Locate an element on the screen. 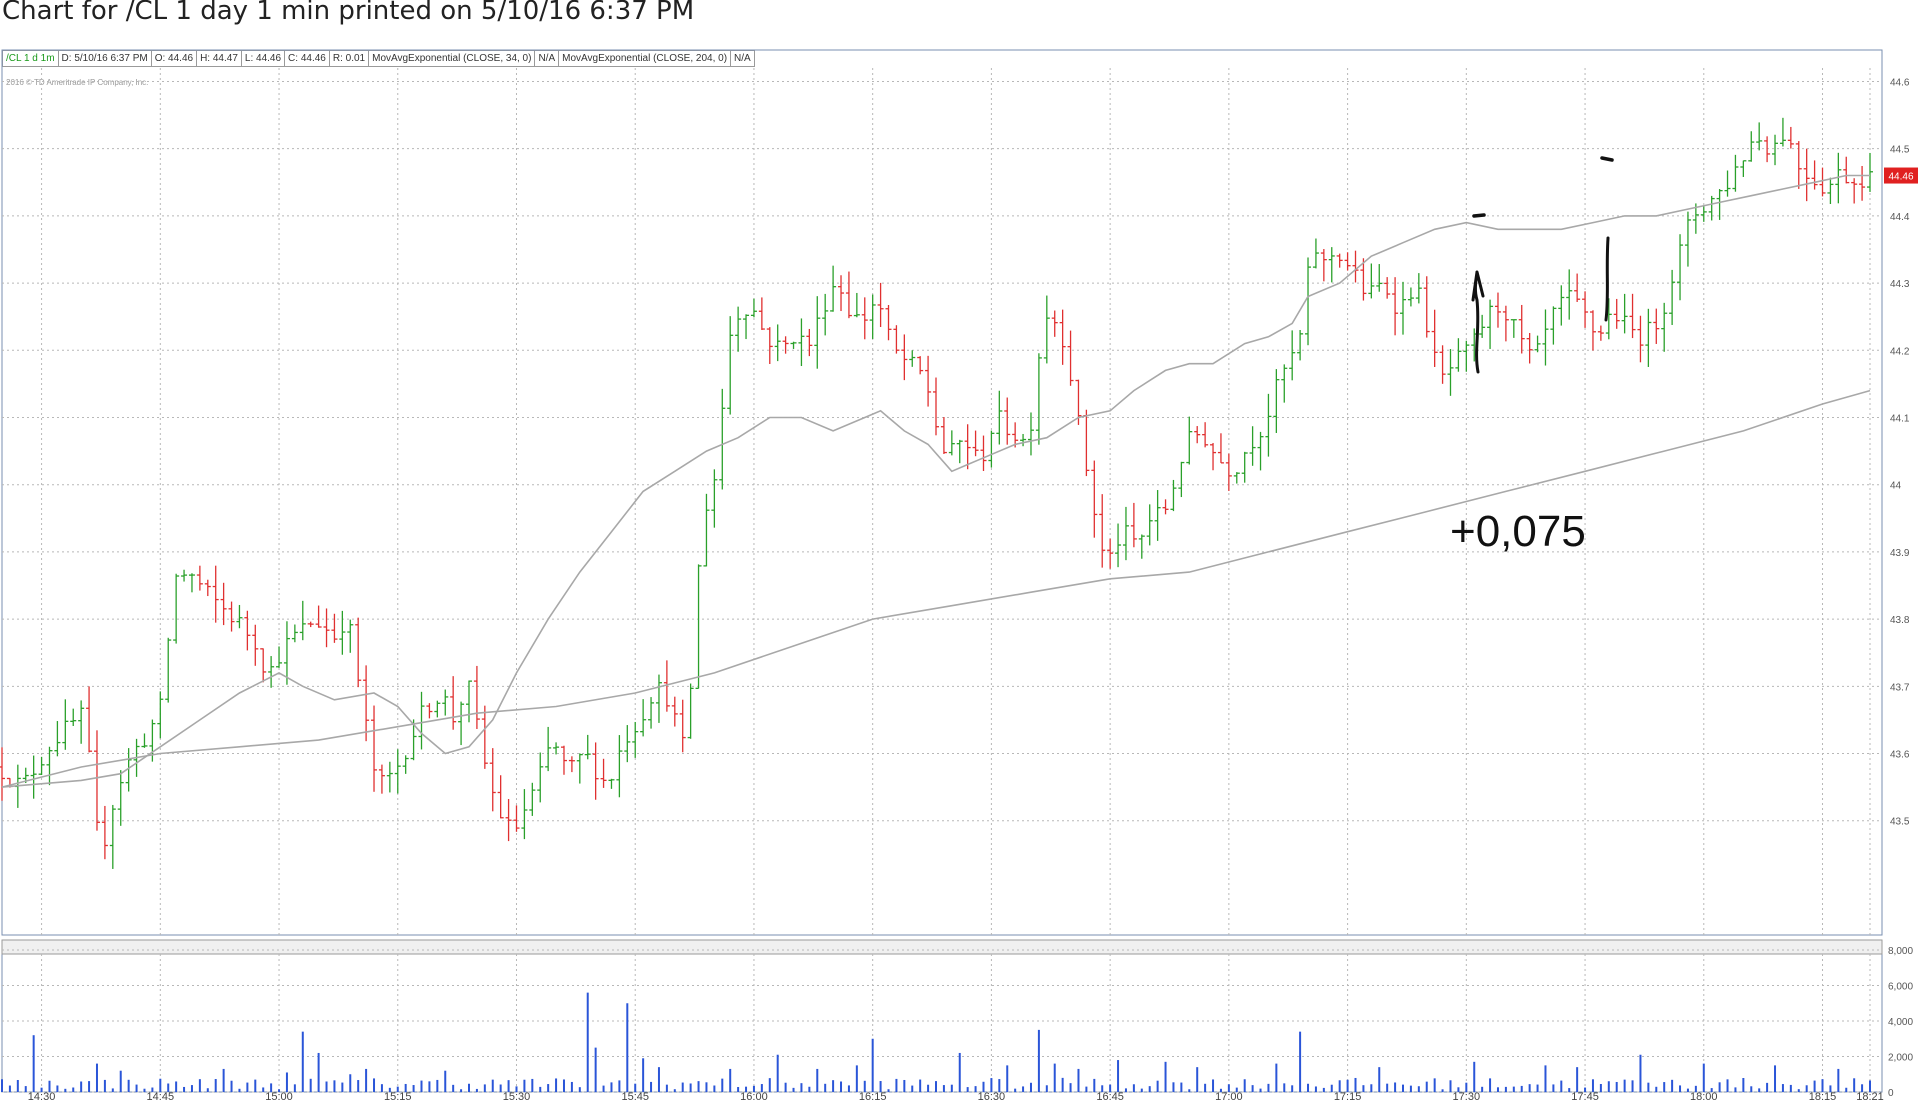  volume-panel-frame is located at coordinates (942, 1016).